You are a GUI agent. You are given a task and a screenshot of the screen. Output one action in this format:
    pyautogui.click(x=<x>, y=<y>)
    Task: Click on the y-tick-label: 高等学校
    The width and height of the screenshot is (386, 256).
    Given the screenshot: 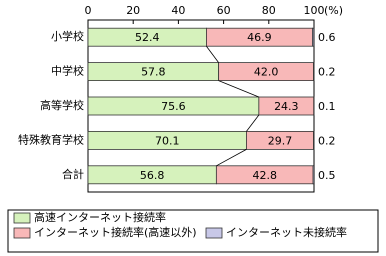 What is the action you would take?
    pyautogui.click(x=62, y=105)
    